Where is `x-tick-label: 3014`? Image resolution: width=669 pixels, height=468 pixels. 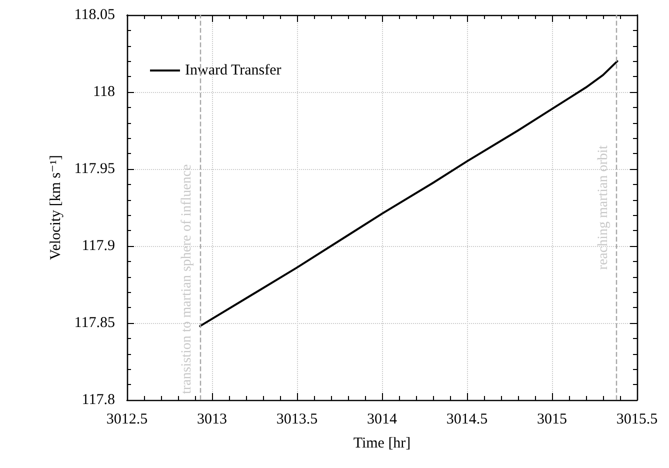
x-tick-label: 3014 is located at coordinates (382, 420).